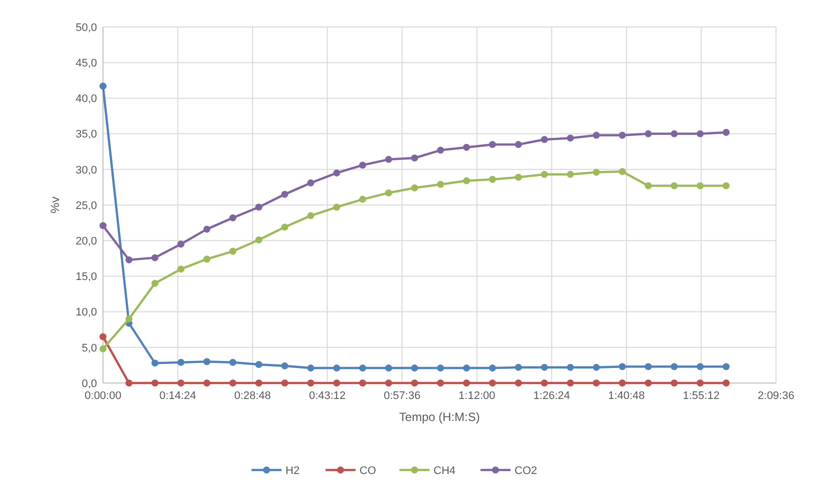 Image resolution: width=813 pixels, height=502 pixels. What do you see at coordinates (368, 470) in the screenshot?
I see `legend-label: CO` at bounding box center [368, 470].